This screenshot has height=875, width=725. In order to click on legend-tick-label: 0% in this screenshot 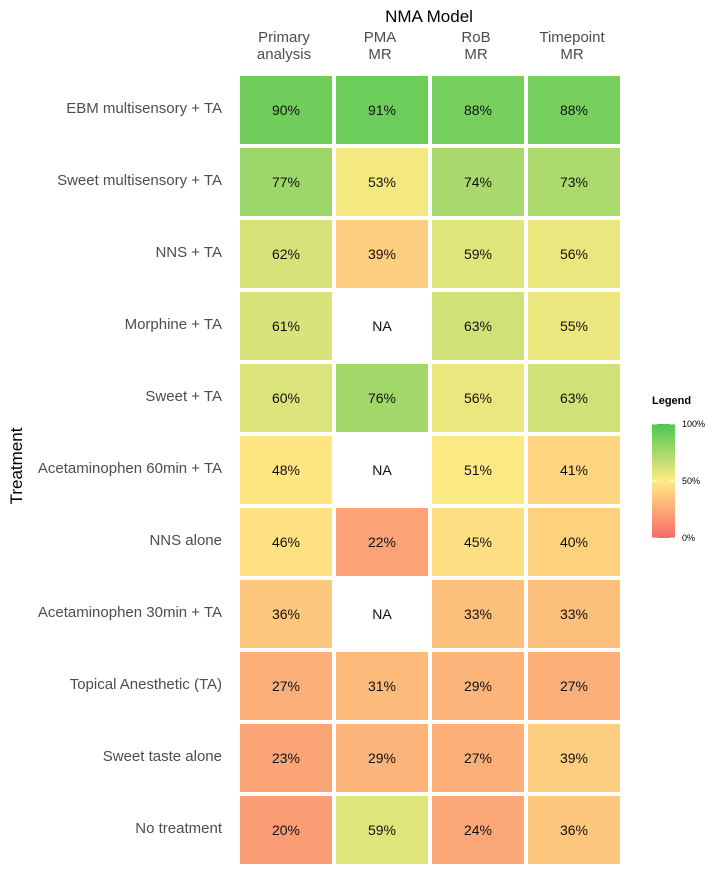, I will do `click(688, 538)`.